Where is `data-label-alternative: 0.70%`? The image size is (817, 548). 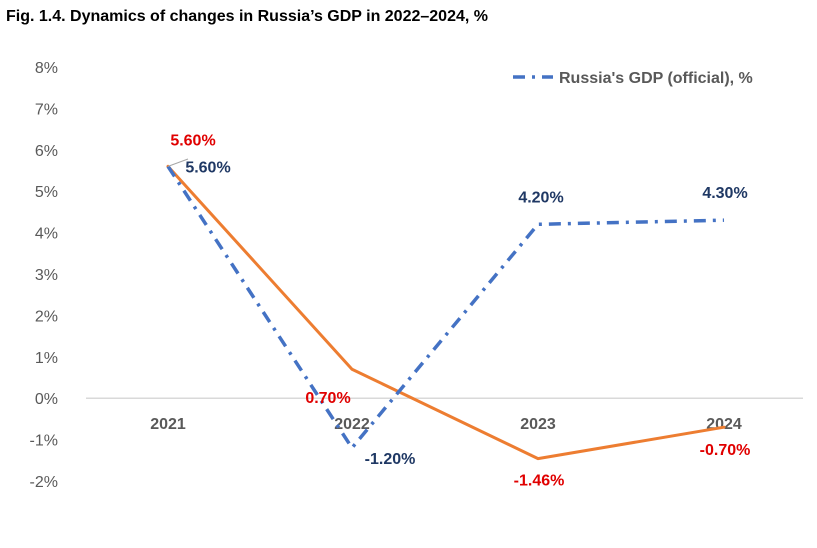 data-label-alternative: 0.70% is located at coordinates (327, 398).